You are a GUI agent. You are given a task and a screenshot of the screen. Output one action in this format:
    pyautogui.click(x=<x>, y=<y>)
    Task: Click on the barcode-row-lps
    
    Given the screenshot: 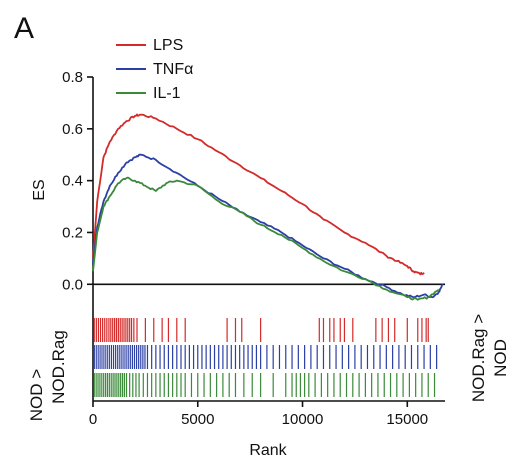 What is the action you would take?
    pyautogui.click(x=261, y=330)
    